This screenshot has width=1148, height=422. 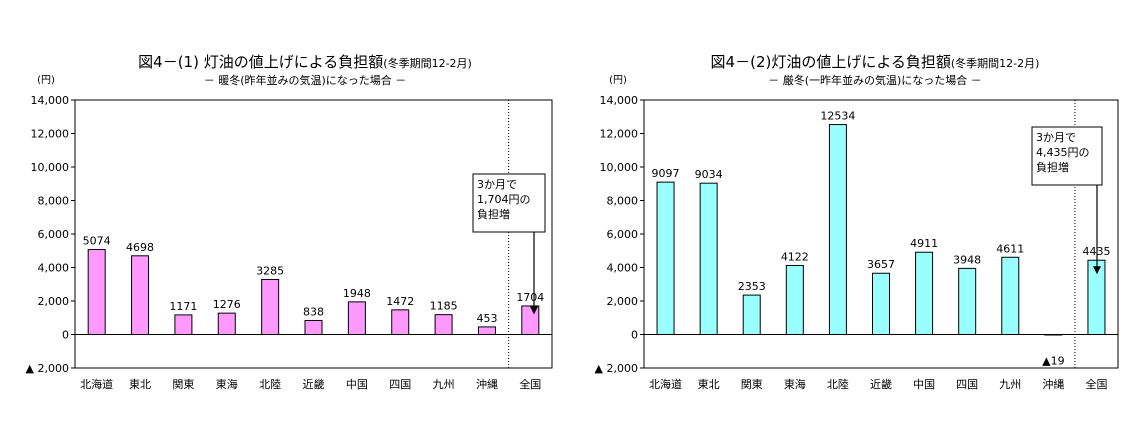 I want to click on data-label: 12534, so click(x=837, y=116).